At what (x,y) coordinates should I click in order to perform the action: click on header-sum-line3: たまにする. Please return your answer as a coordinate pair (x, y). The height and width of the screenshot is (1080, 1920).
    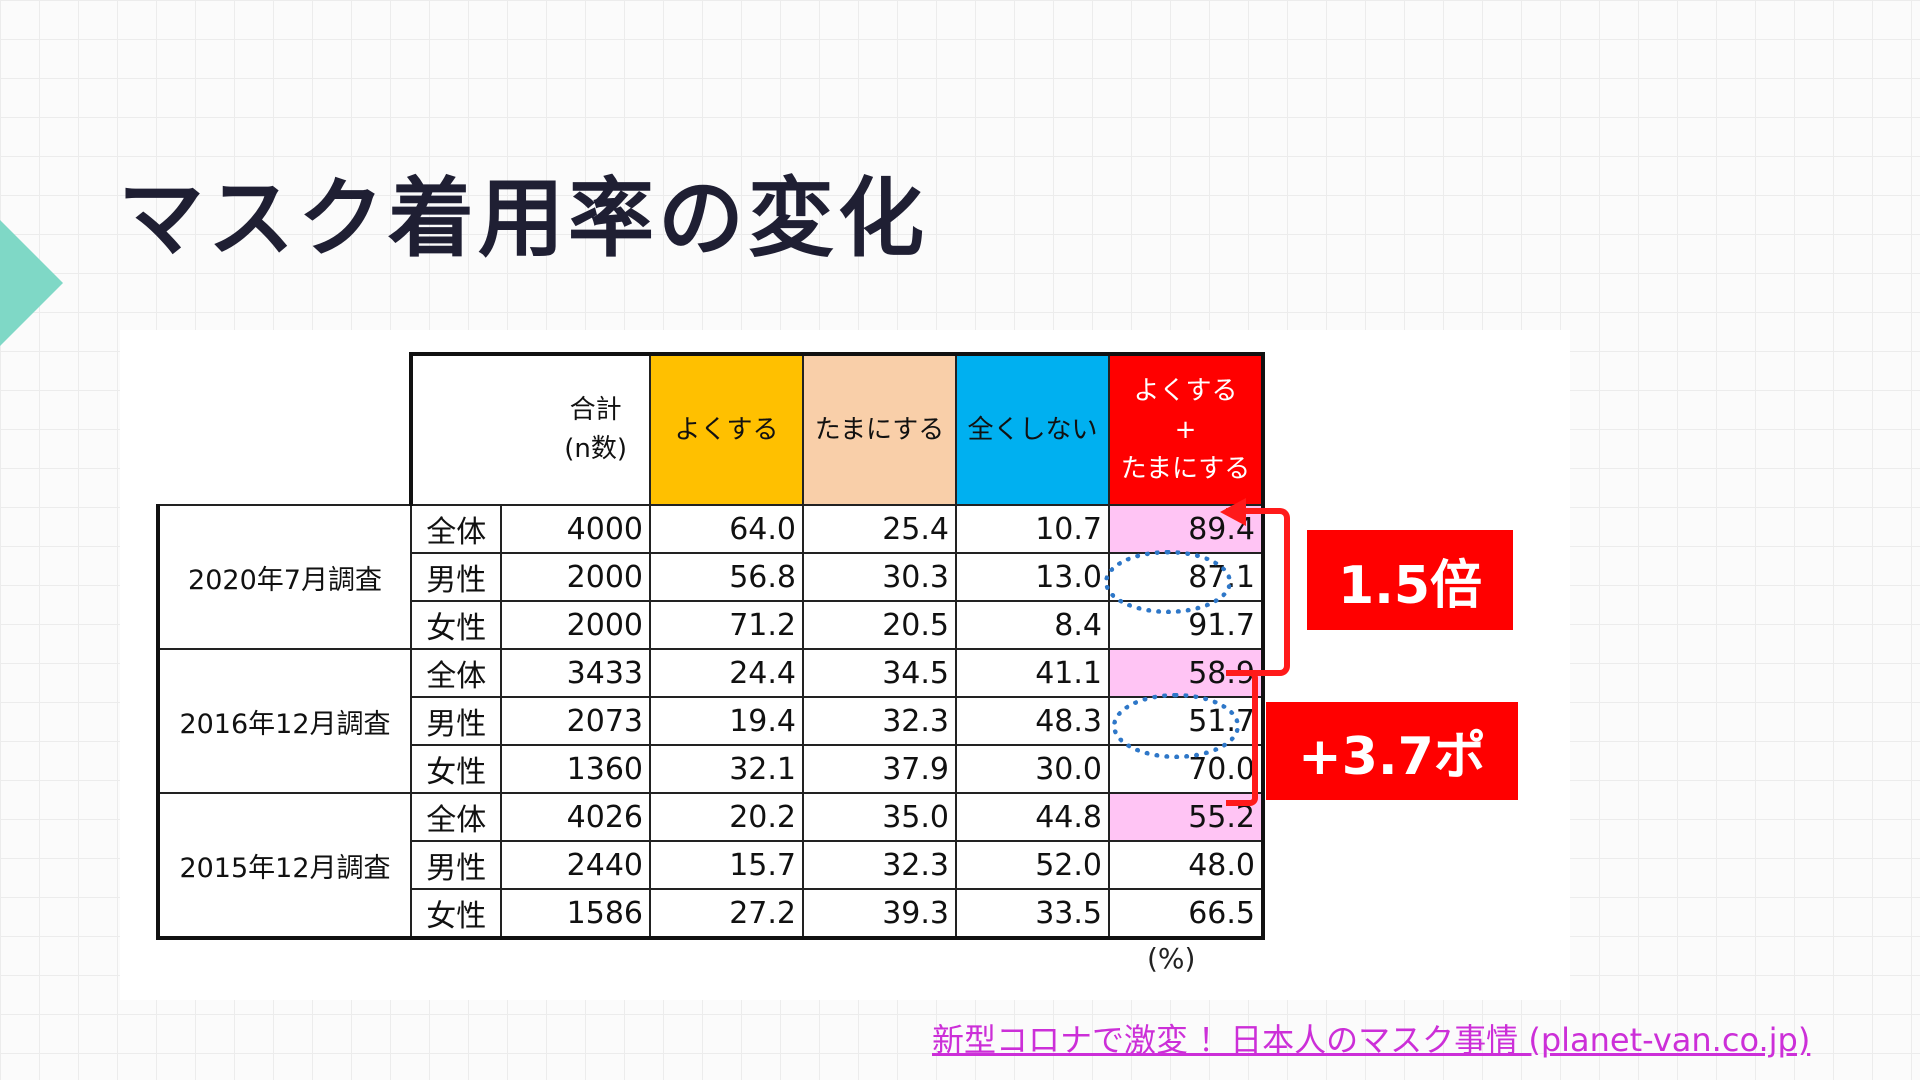
    Looking at the image, I should click on (1185, 468).